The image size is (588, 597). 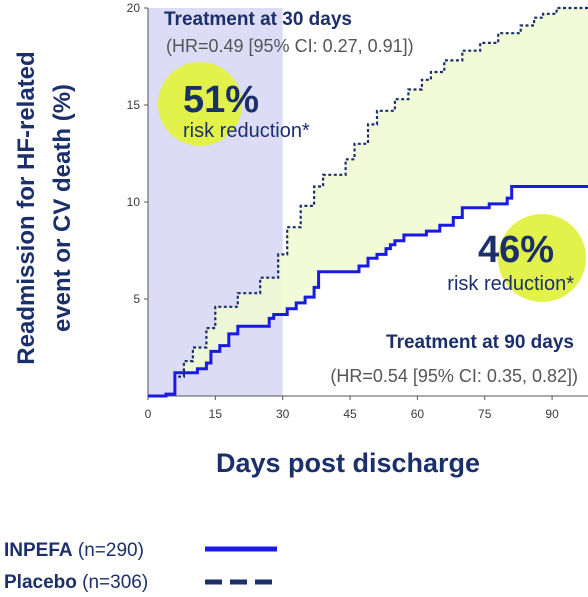 What do you see at coordinates (26, 207) in the screenshot?
I see `y-axis-label-line-1: Readmission for HF-related` at bounding box center [26, 207].